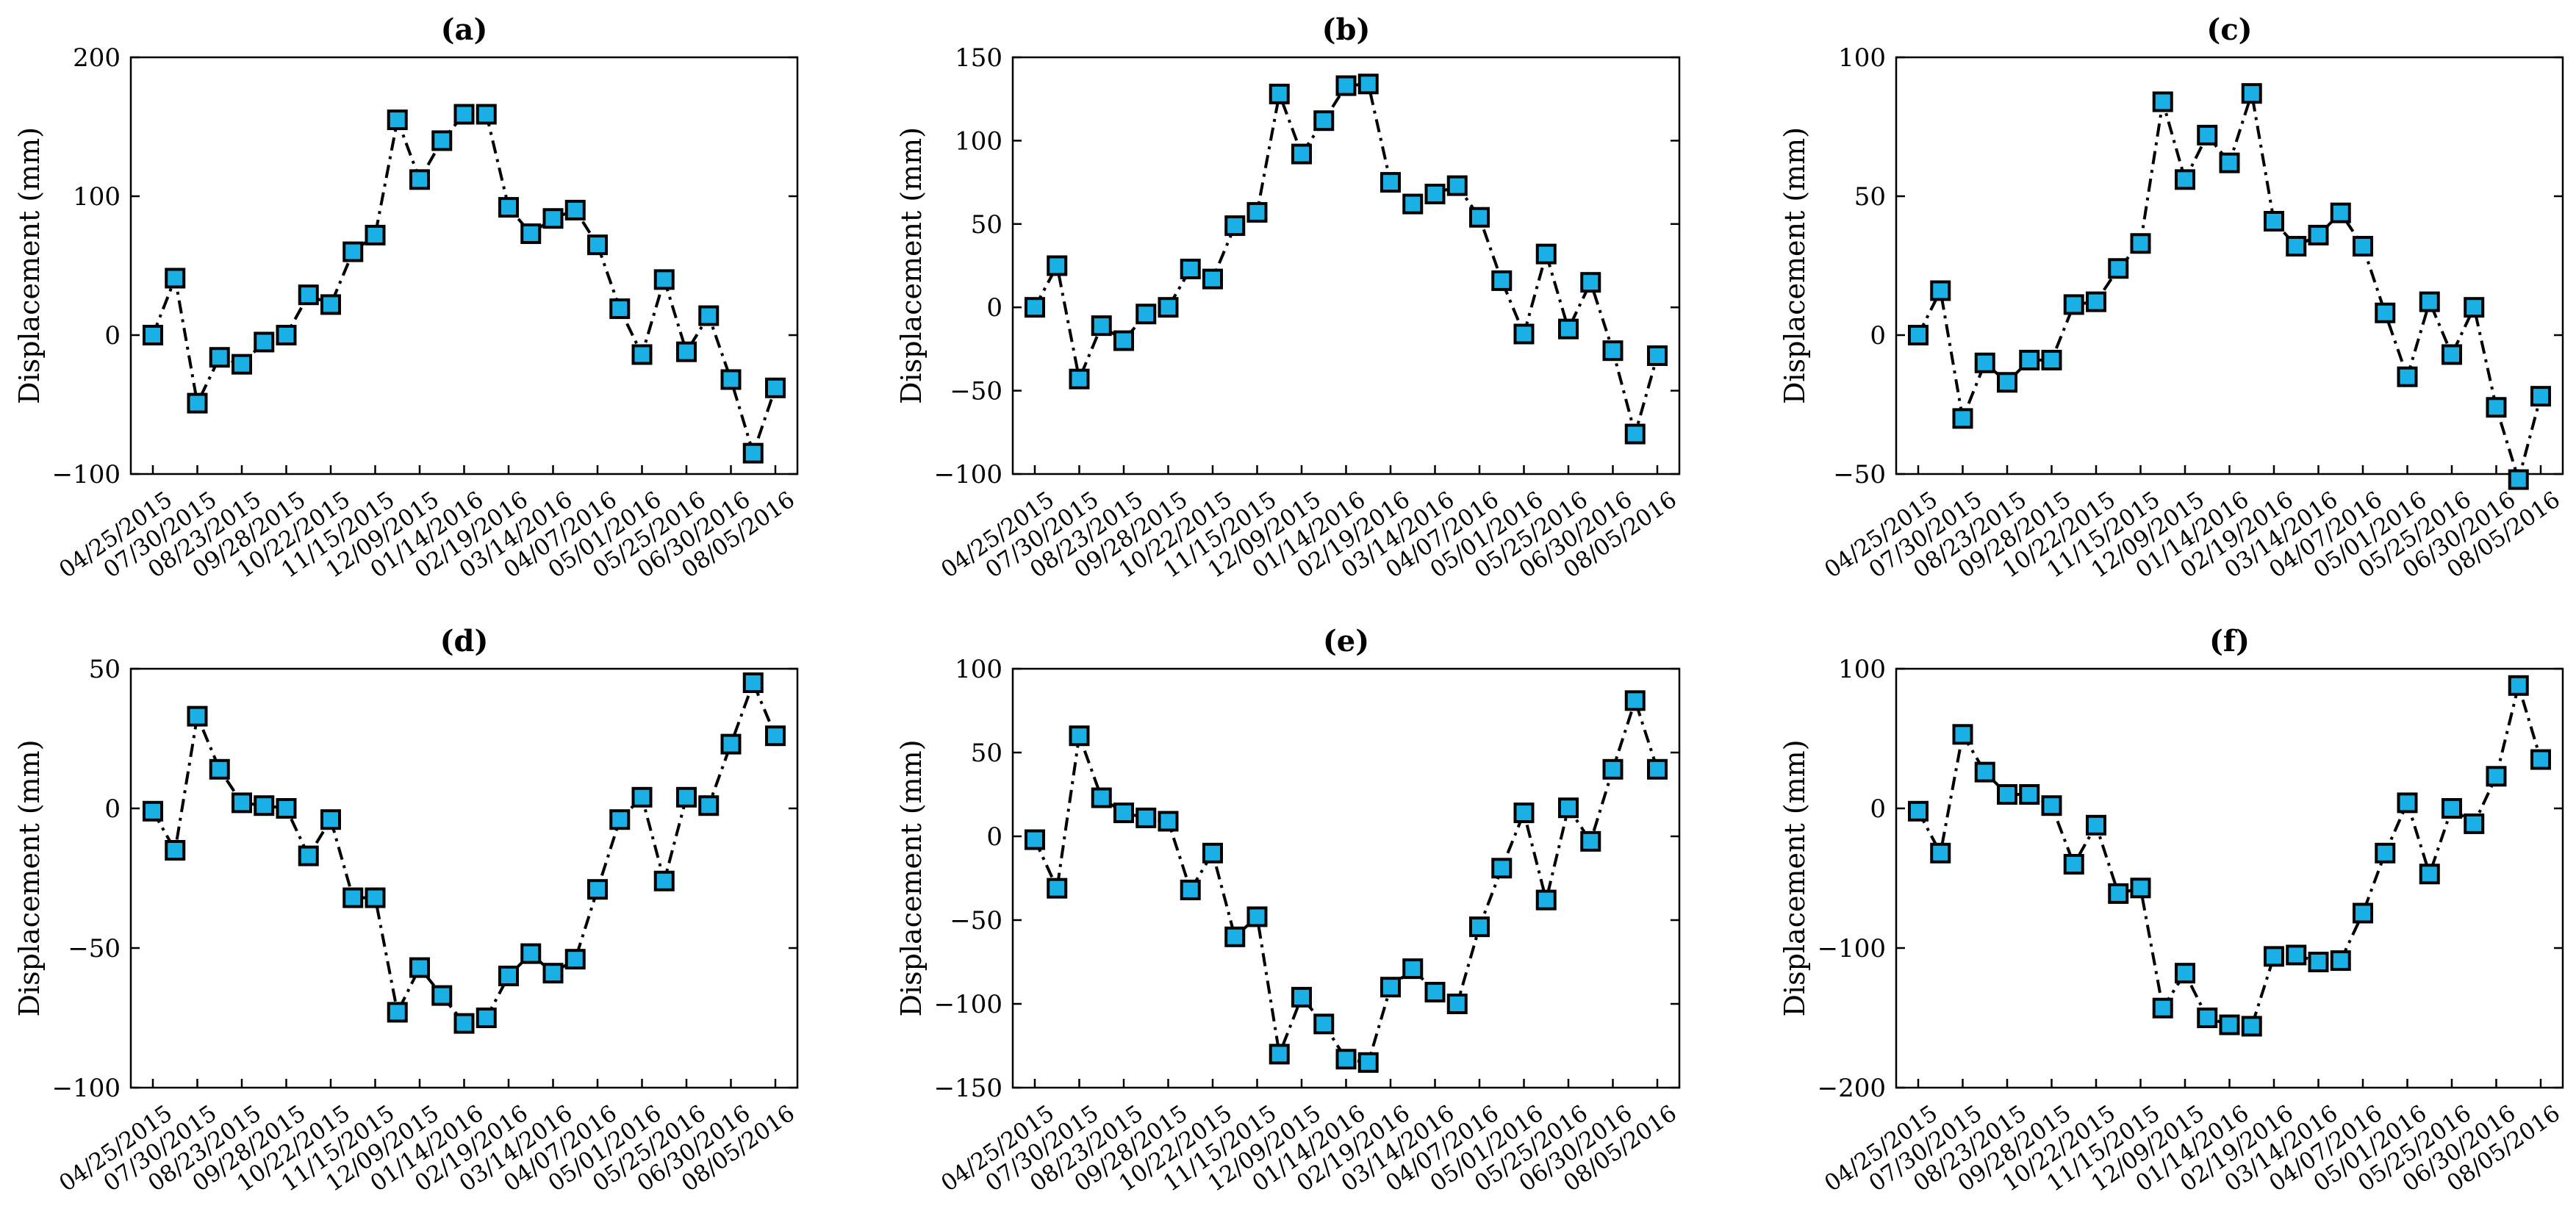 The height and width of the screenshot is (1217, 2576). What do you see at coordinates (1346, 641) in the screenshot?
I see `panel-title: (e)` at bounding box center [1346, 641].